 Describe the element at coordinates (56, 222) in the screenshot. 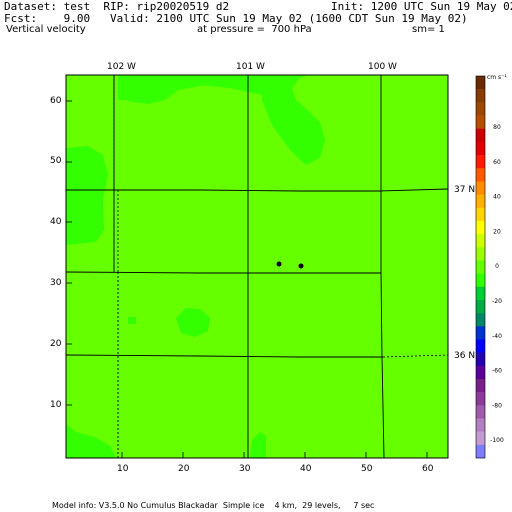

I see `y-tick-40: 40` at that location.